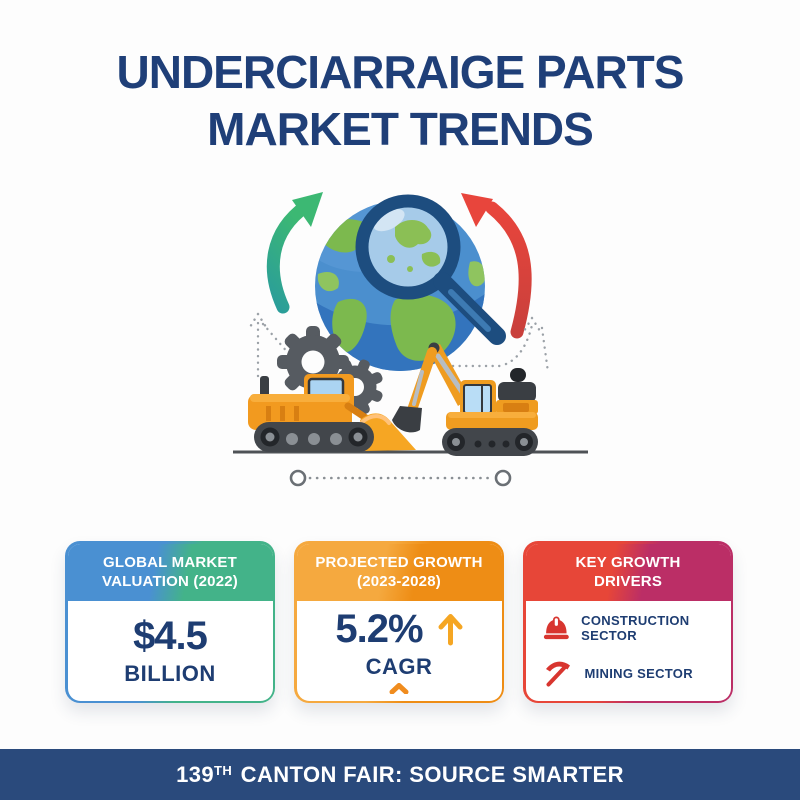 The image size is (800, 800). I want to click on page-title-line2: MARKET TRENDS, so click(400, 129).